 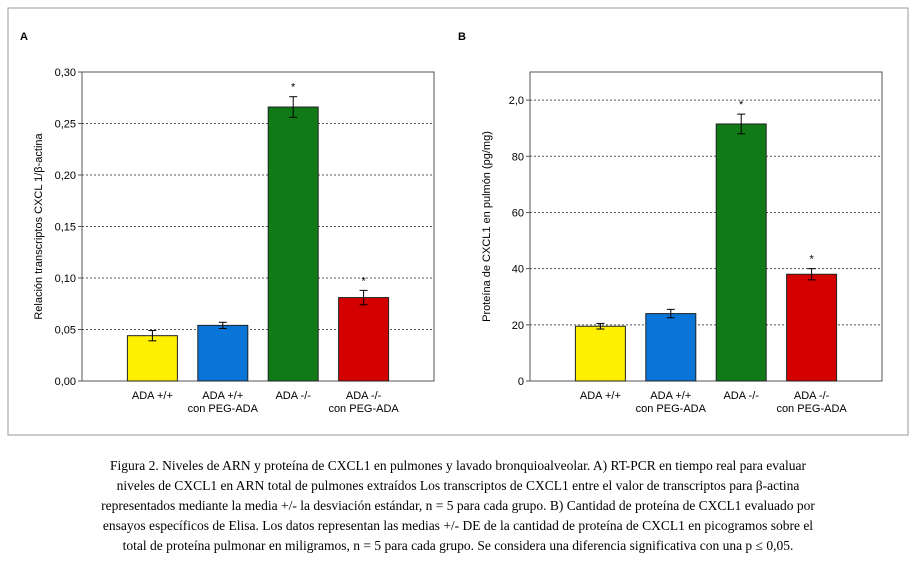 What do you see at coordinates (65, 125) in the screenshot?
I see `y-tick-label: 0,25` at bounding box center [65, 125].